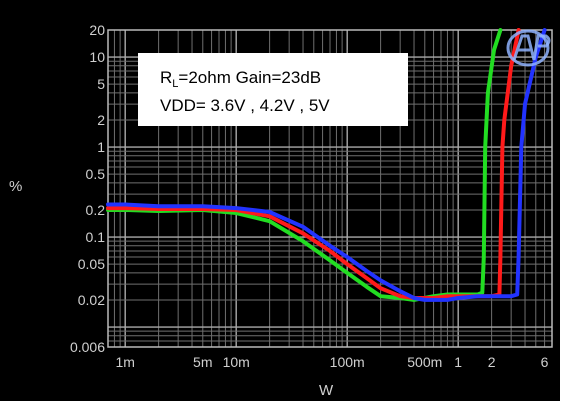 This screenshot has height=401, width=568. What do you see at coordinates (236, 362) in the screenshot?
I see `x-tick-label: 10m` at bounding box center [236, 362].